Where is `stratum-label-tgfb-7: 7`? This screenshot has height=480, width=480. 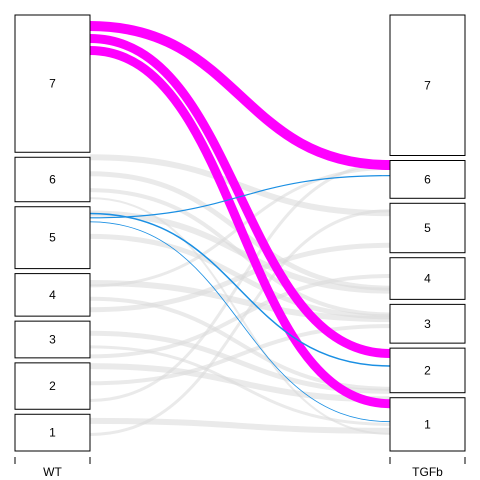
stratum-label-tgfb-7: 7 is located at coordinates (427, 85).